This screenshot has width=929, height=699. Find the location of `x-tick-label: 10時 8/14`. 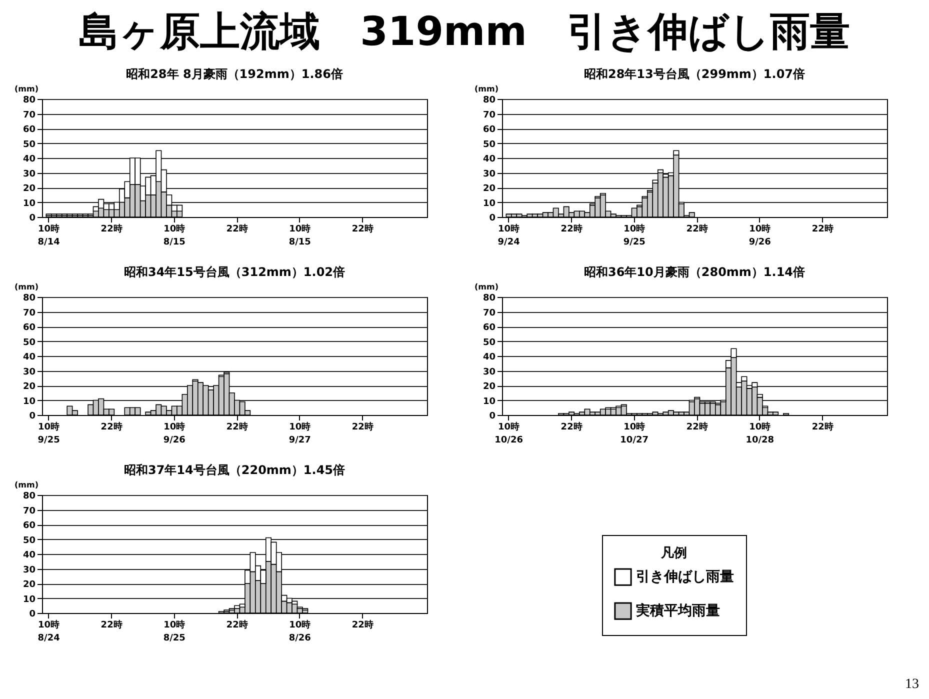

x-tick-label: 10時 8/14 is located at coordinates (49, 236).